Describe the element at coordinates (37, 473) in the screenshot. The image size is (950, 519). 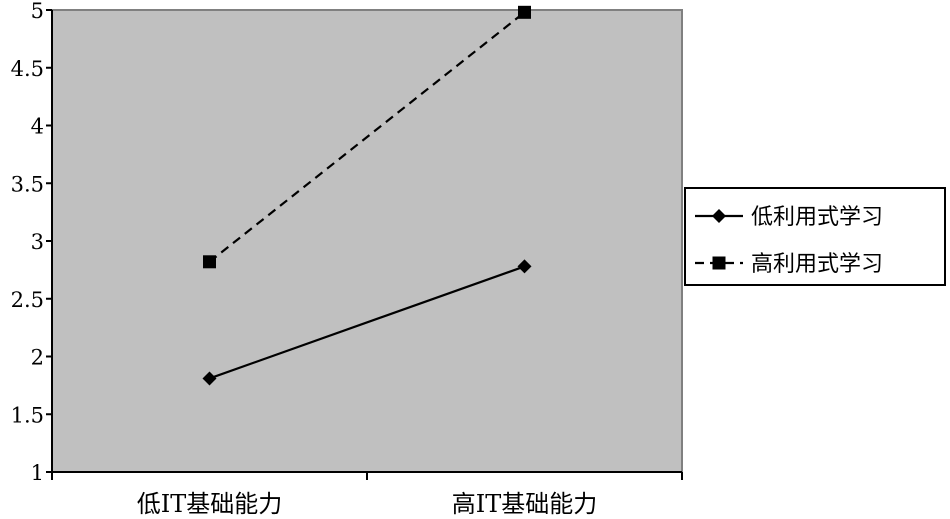
I see `y-tick-label: 1` at that location.